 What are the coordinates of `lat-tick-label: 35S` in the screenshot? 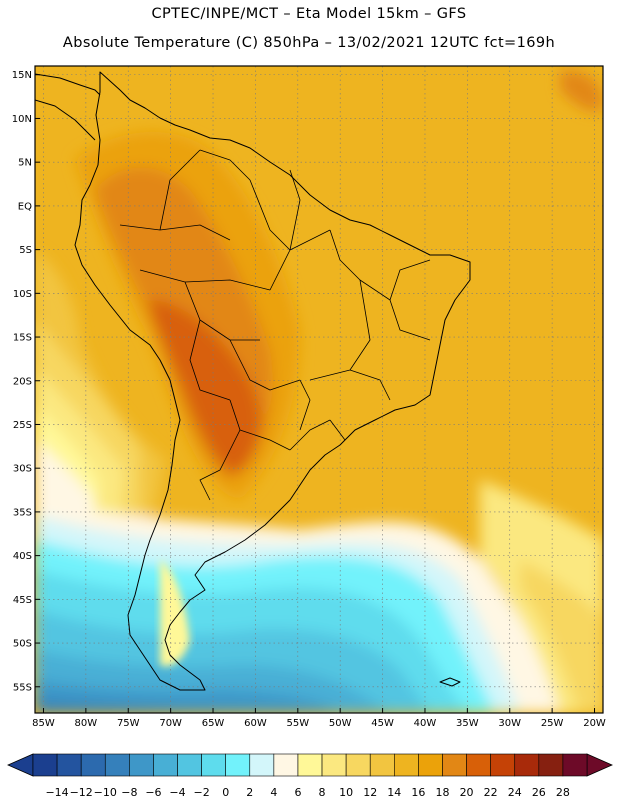 It's located at (22, 512).